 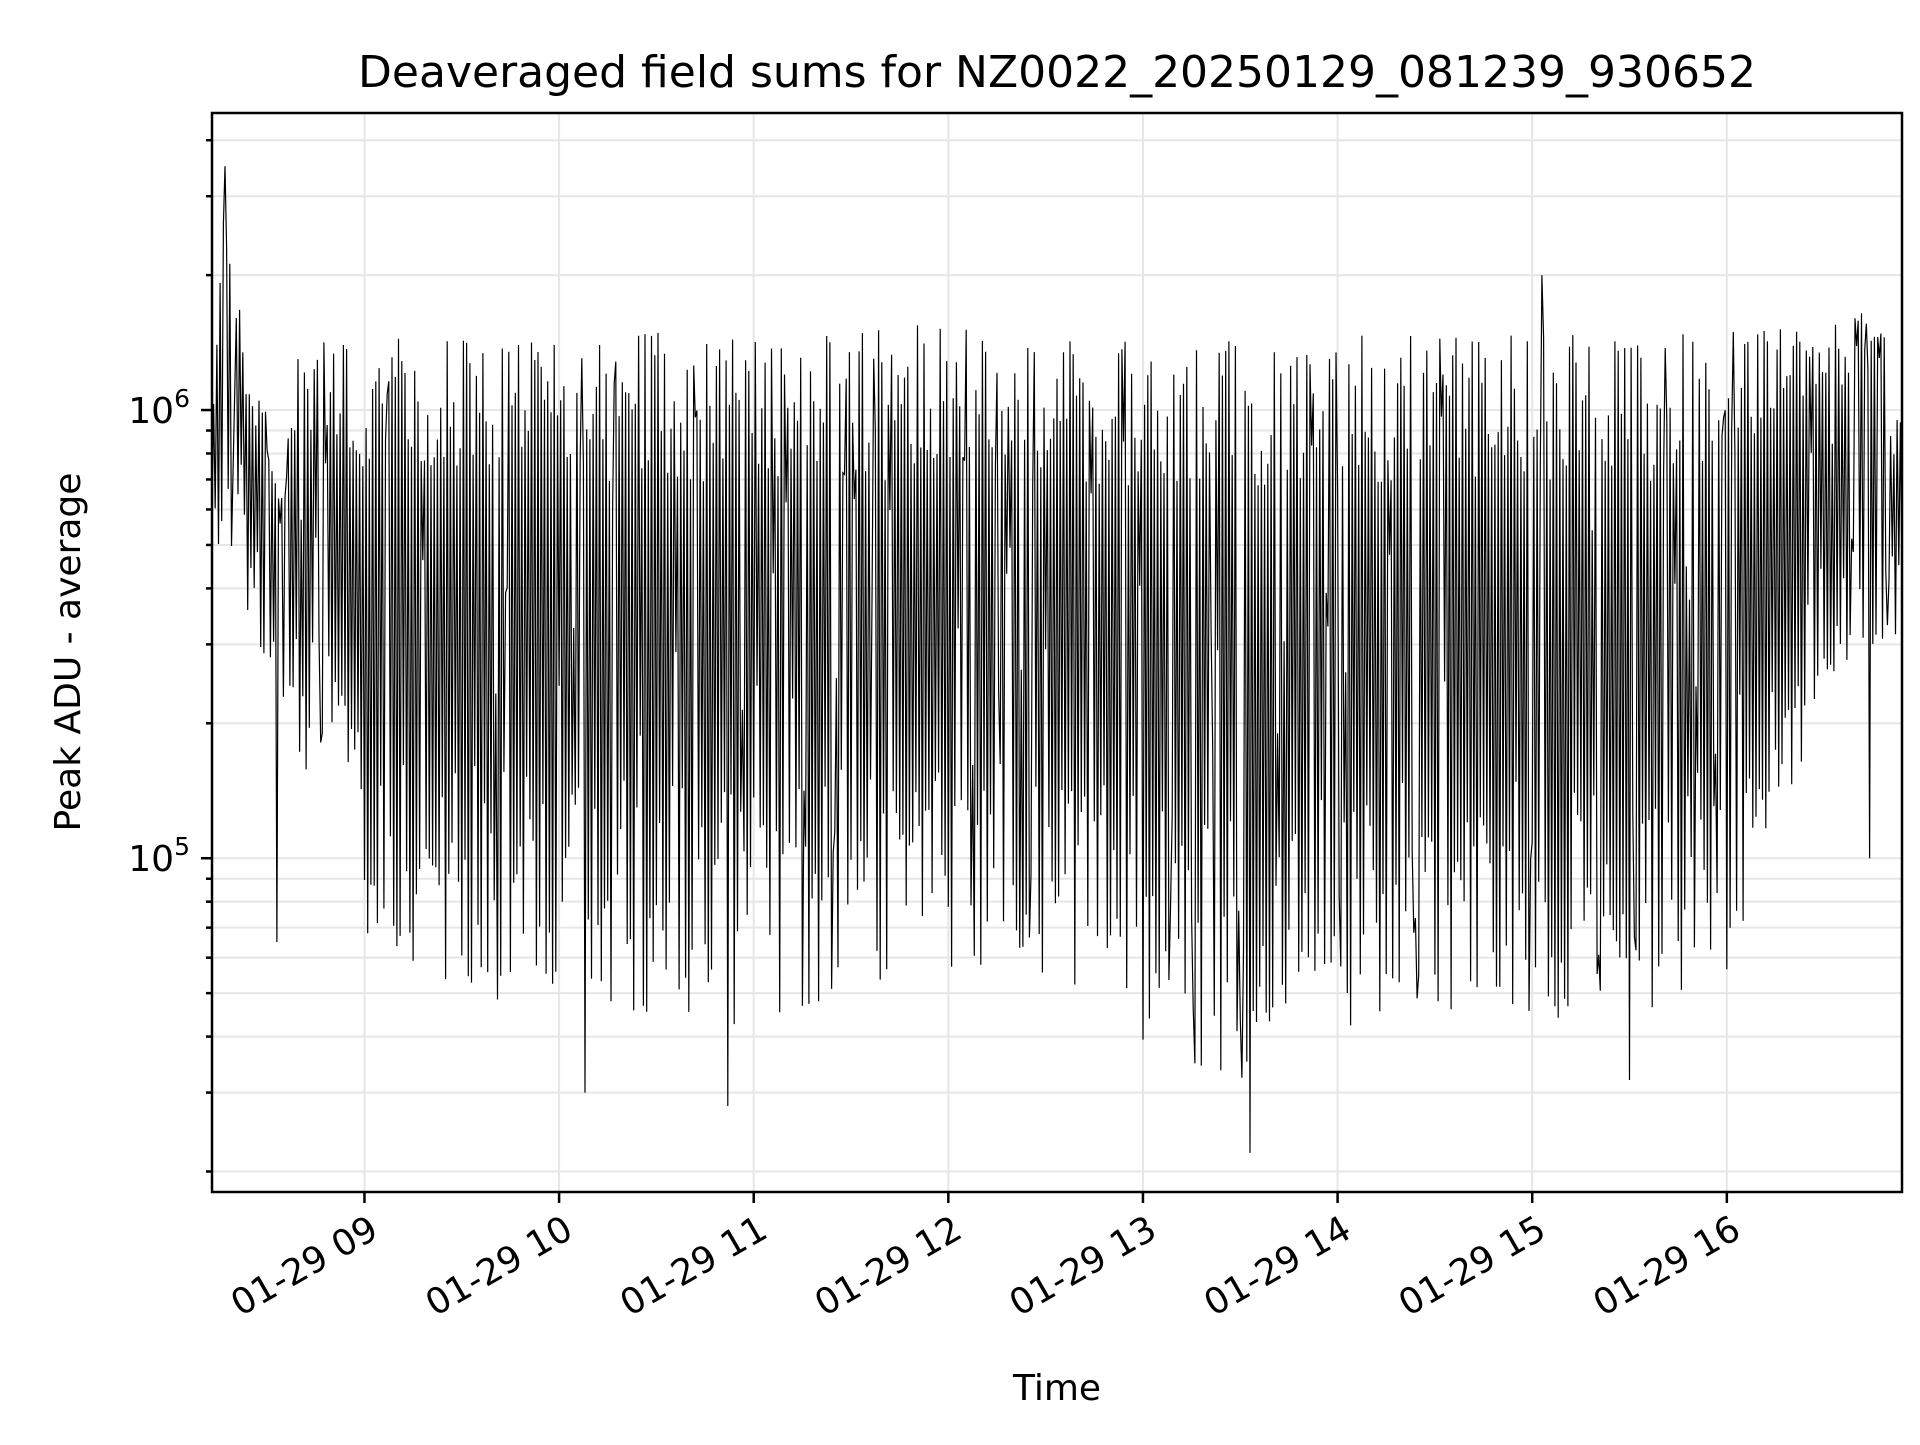 What do you see at coordinates (159, 856) in the screenshot?
I see `y-tick-label: 10⁵` at bounding box center [159, 856].